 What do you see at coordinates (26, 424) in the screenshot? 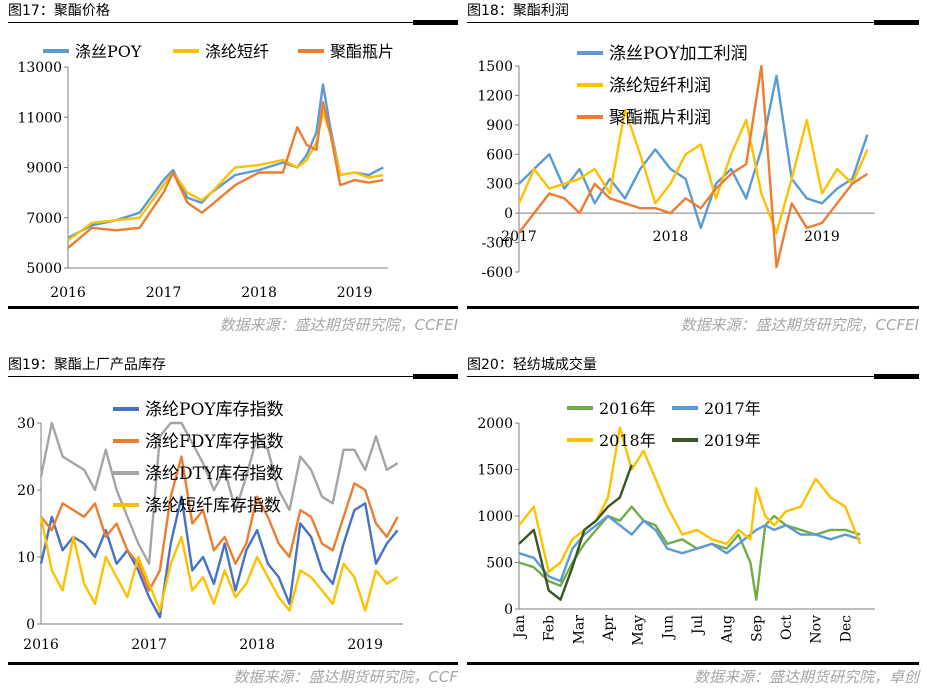
I see `y-tick-label: 30` at bounding box center [26, 424].